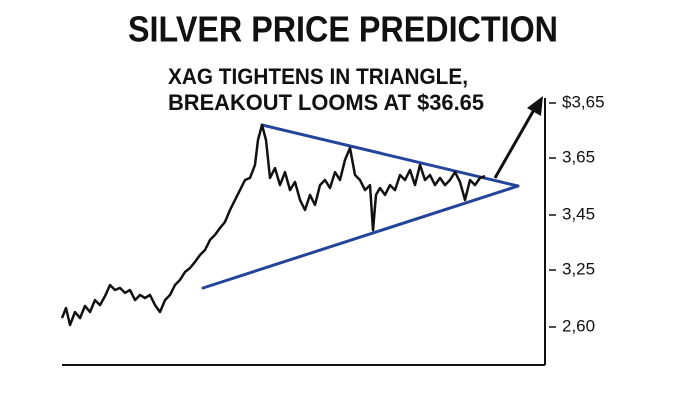 The height and width of the screenshot is (400, 700). I want to click on y-axis-label: 3,45, so click(578, 213).